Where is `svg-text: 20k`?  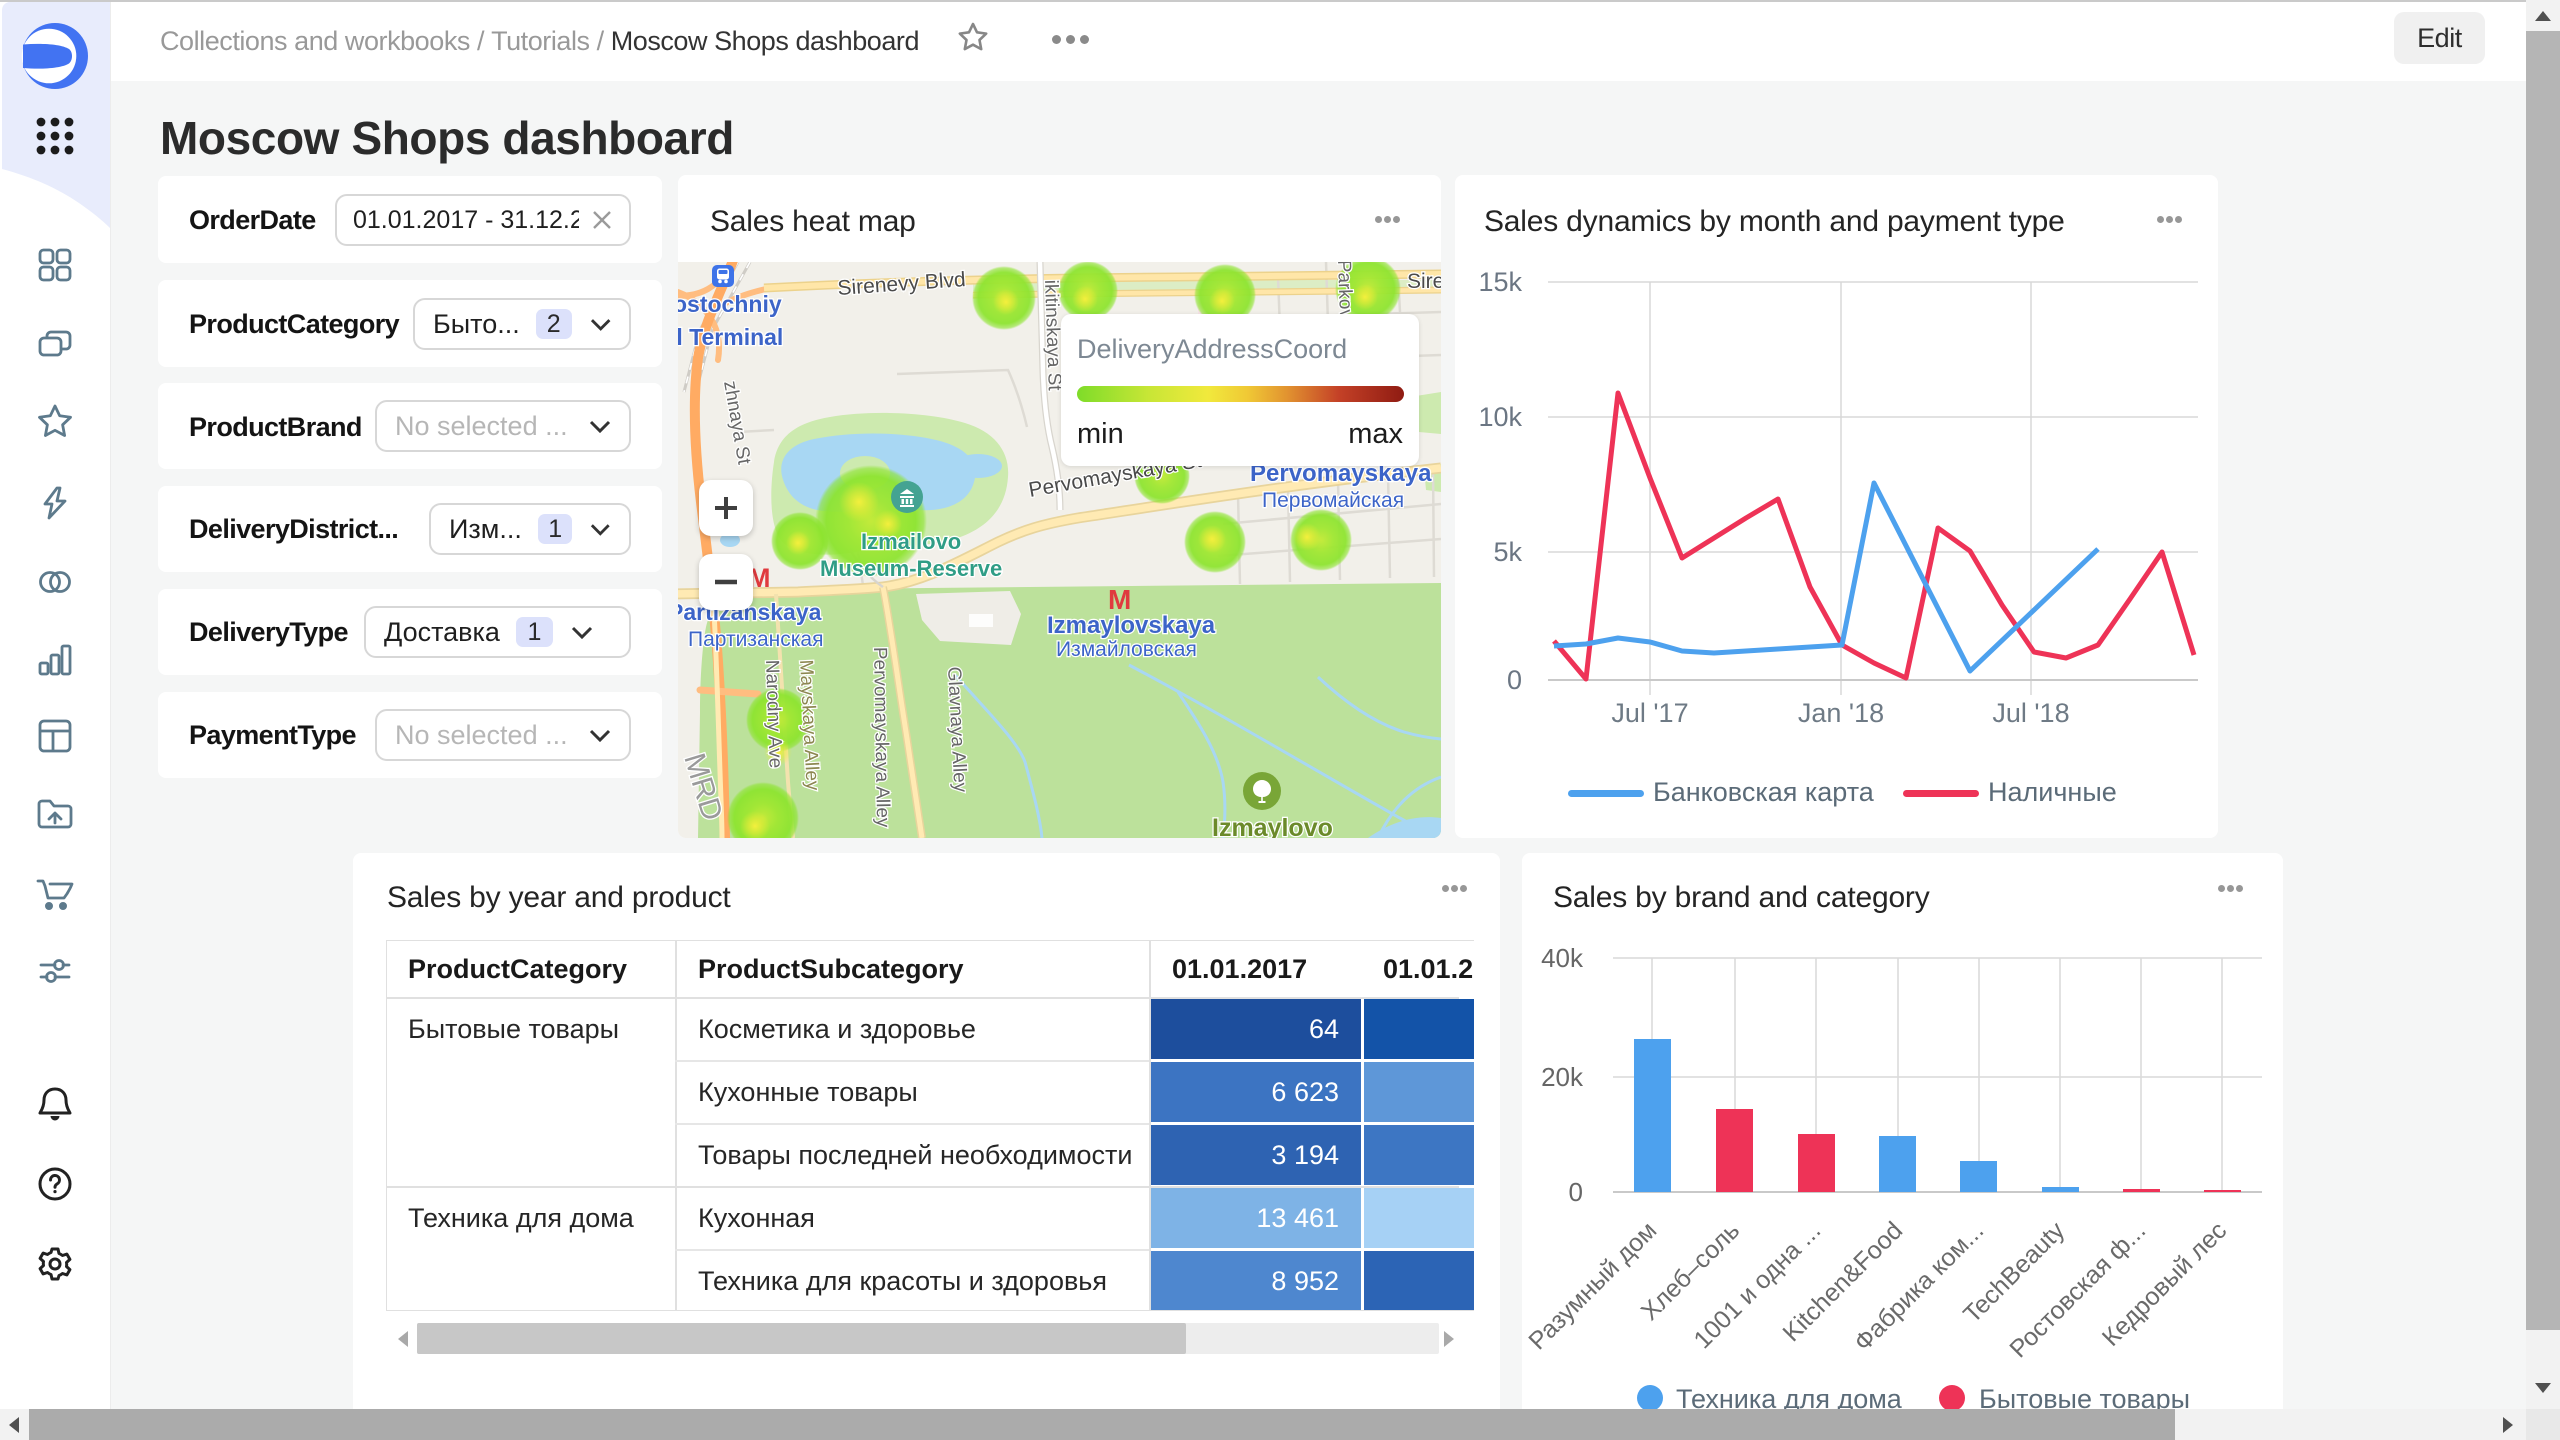 svg-text: 20k is located at coordinates (1562, 1077).